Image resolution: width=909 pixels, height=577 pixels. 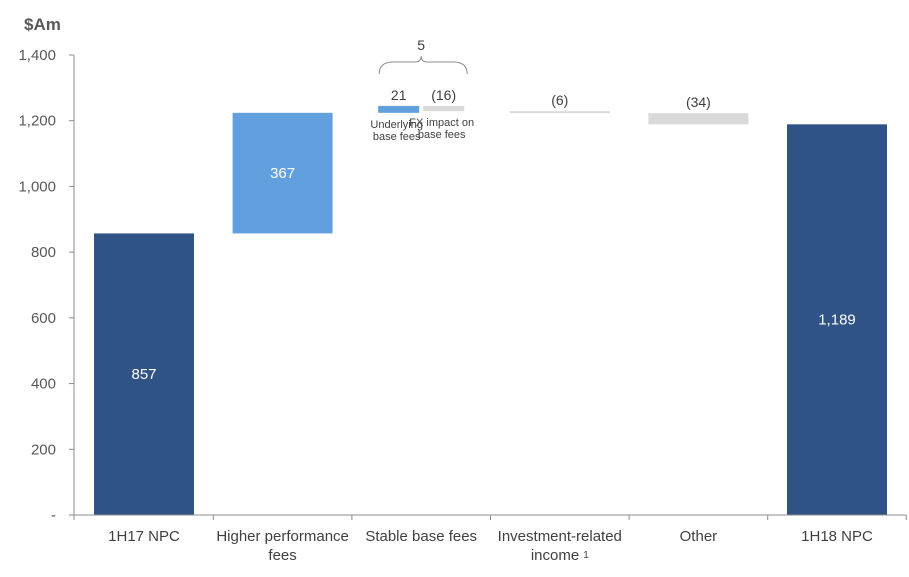 I want to click on y-tick-label: 800, so click(x=43, y=252).